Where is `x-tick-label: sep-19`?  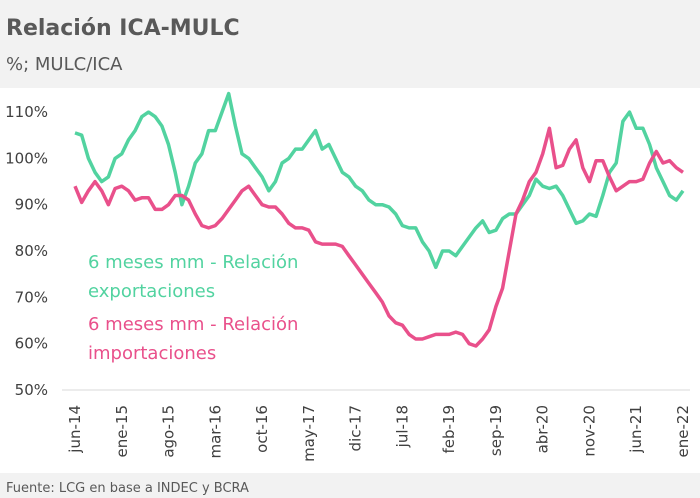
x-tick-label: sep-19 is located at coordinates (496, 430).